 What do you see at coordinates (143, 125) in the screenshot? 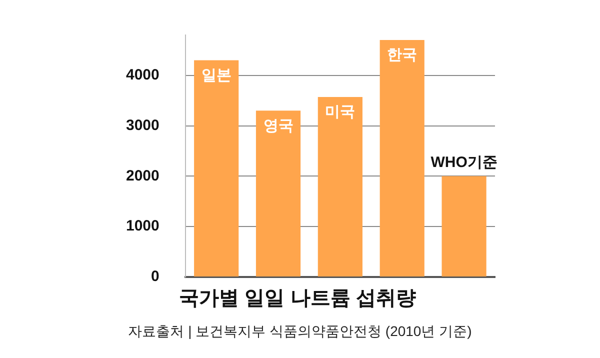
I see `y-tick-label: 3000` at bounding box center [143, 125].